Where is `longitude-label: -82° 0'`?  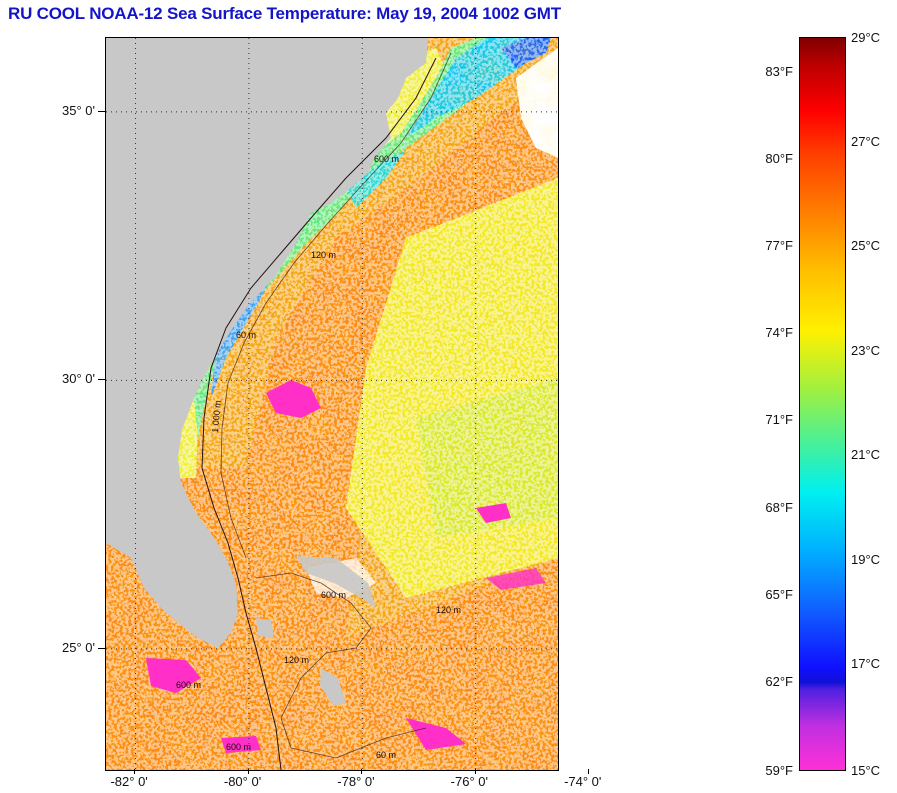
longitude-label: -82° 0' is located at coordinates (129, 781).